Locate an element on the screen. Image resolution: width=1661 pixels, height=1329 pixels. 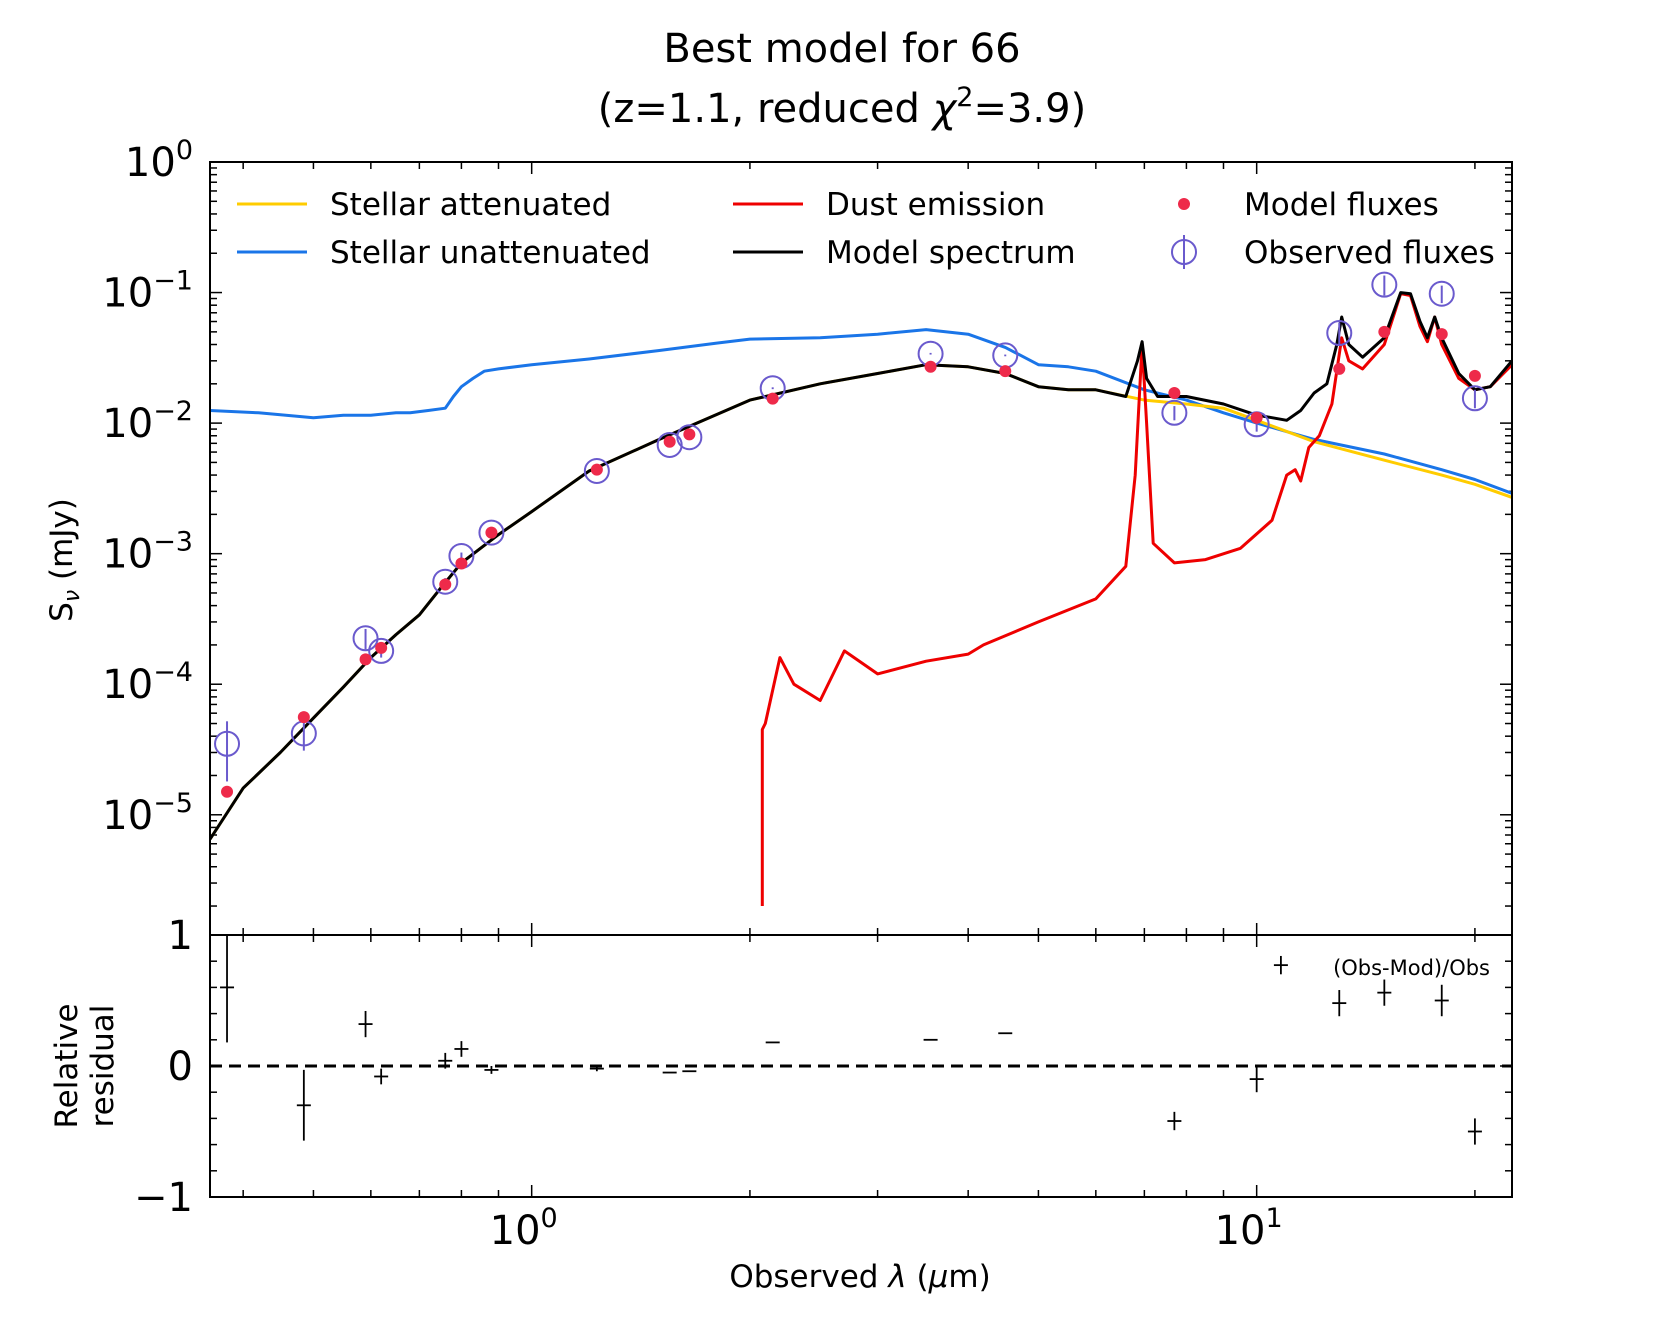
legend-label-model-fluxes: Model fluxes is located at coordinates (1341, 205).